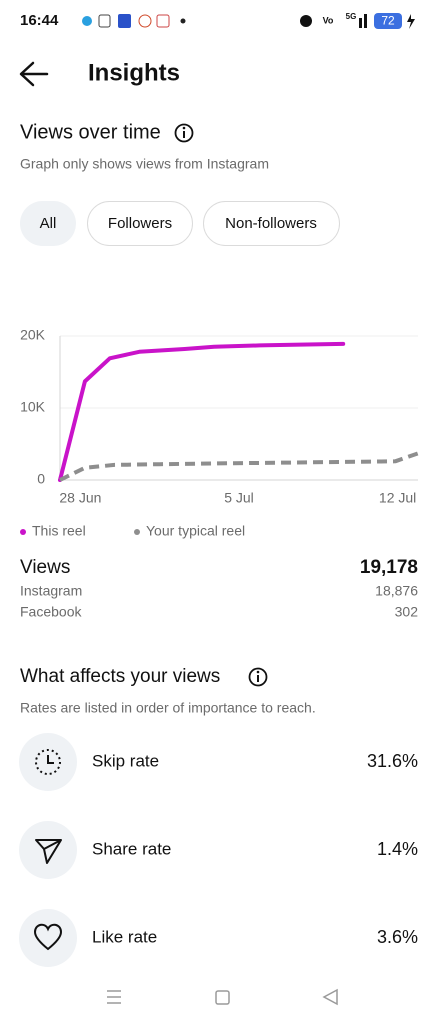 This screenshot has width=438, height=1024. What do you see at coordinates (45, 567) in the screenshot?
I see `stats-label: Views` at bounding box center [45, 567].